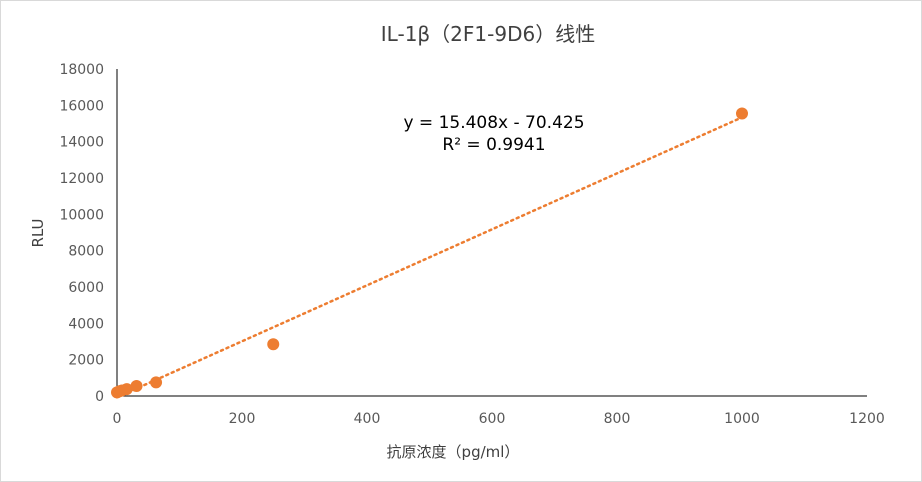  Describe the element at coordinates (493, 145) in the screenshot. I see `r-squared-label: R² = 0.9941` at that location.